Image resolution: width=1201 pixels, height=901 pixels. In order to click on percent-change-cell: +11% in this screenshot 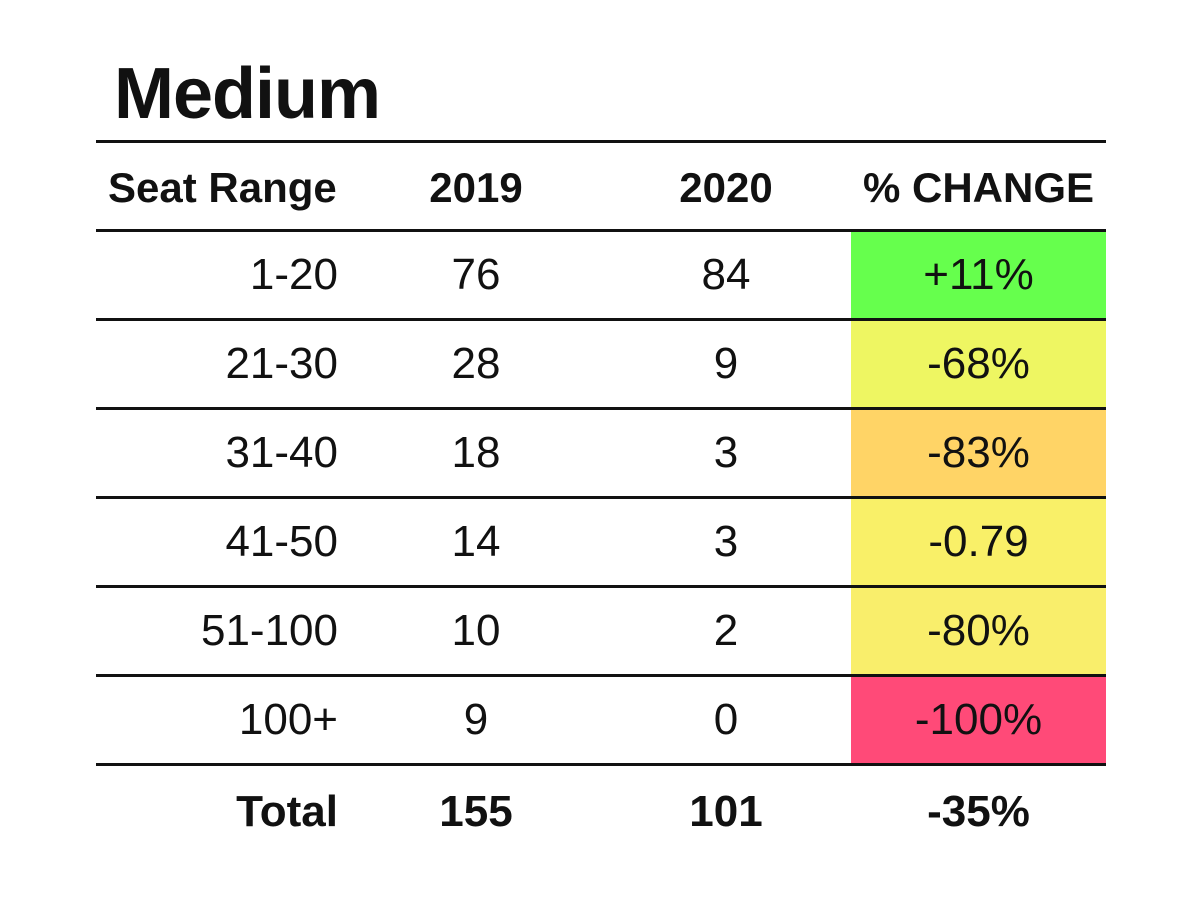, I will do `click(978, 275)`.